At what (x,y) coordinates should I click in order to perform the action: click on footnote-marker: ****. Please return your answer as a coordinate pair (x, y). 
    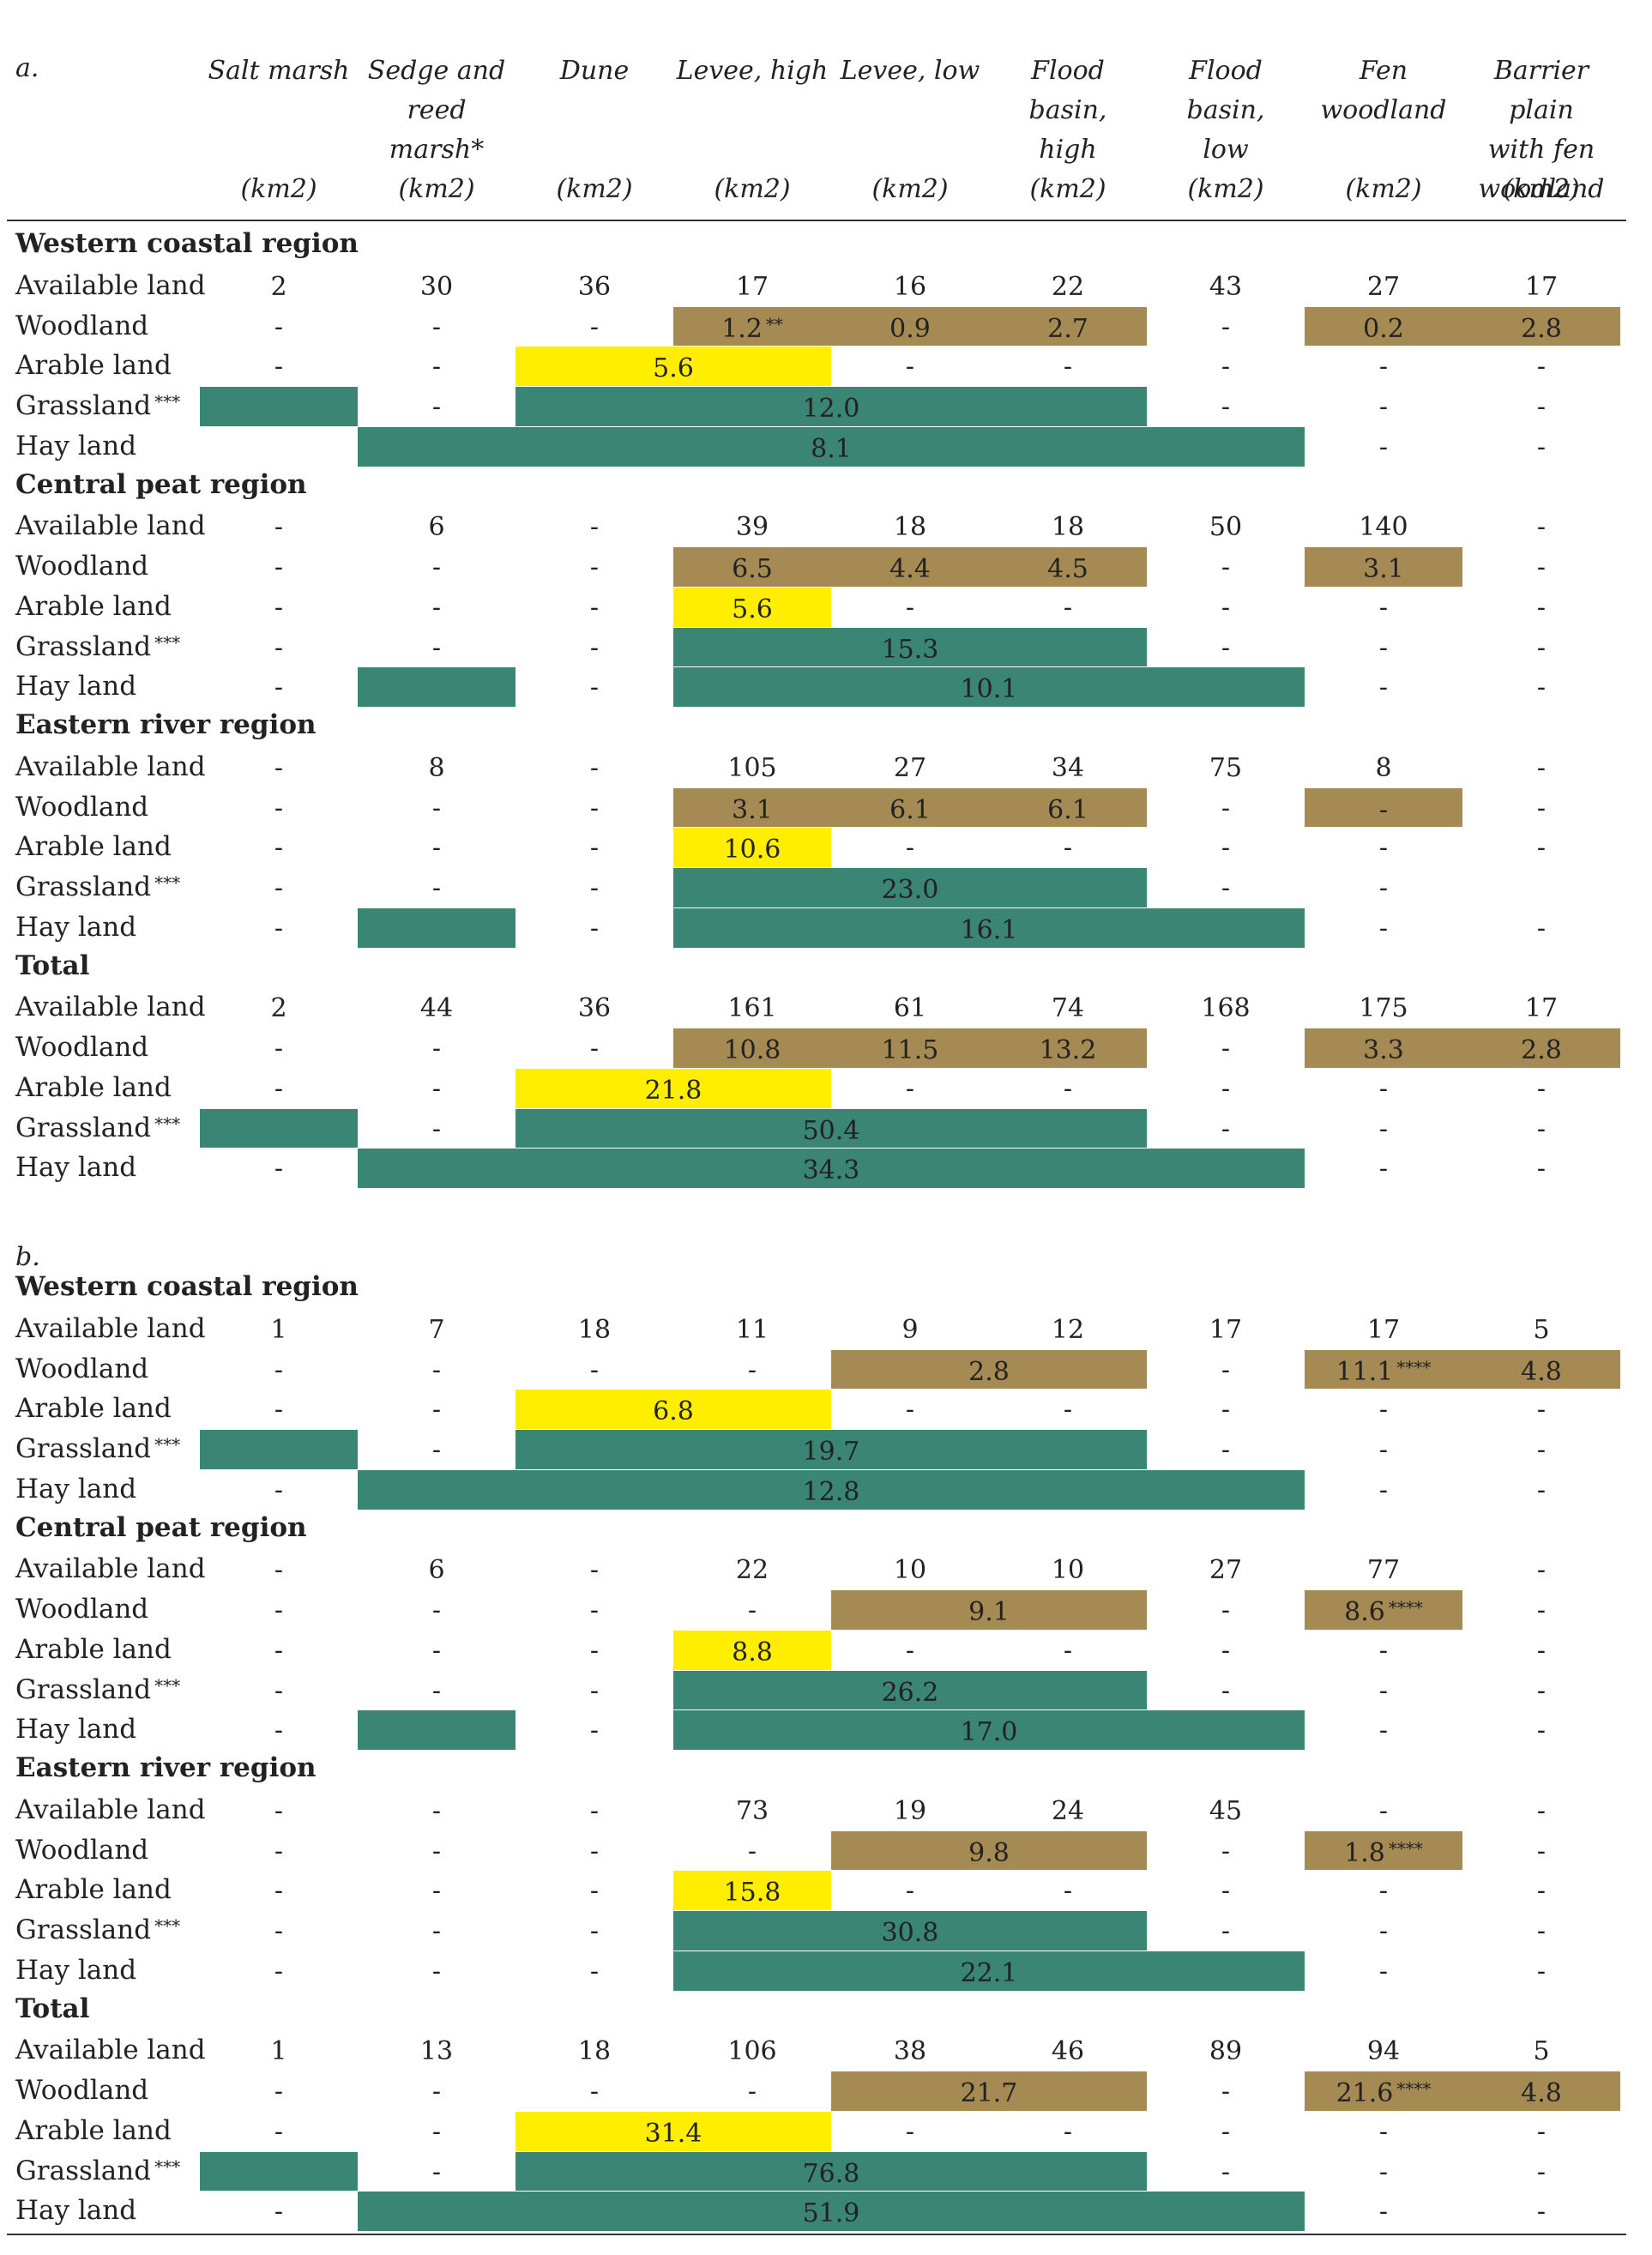
    Looking at the image, I should click on (1405, 1848).